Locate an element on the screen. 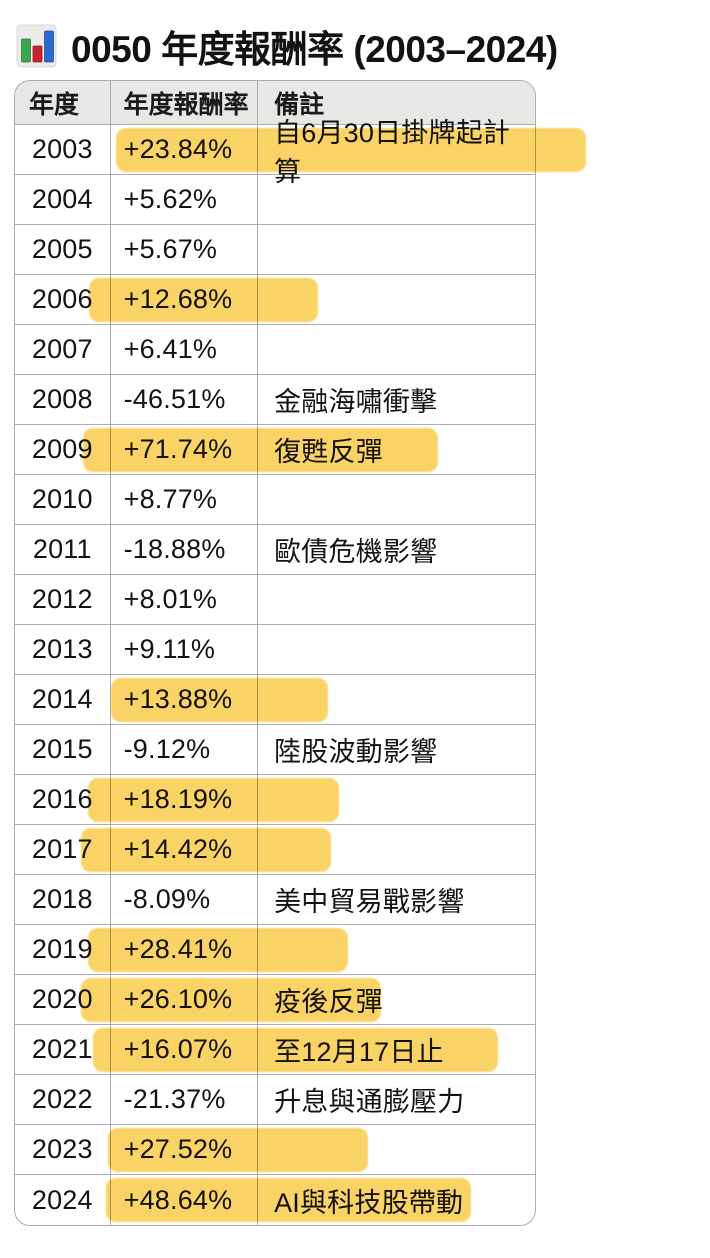 The width and height of the screenshot is (710, 1258). header-note: 備註 is located at coordinates (299, 104).